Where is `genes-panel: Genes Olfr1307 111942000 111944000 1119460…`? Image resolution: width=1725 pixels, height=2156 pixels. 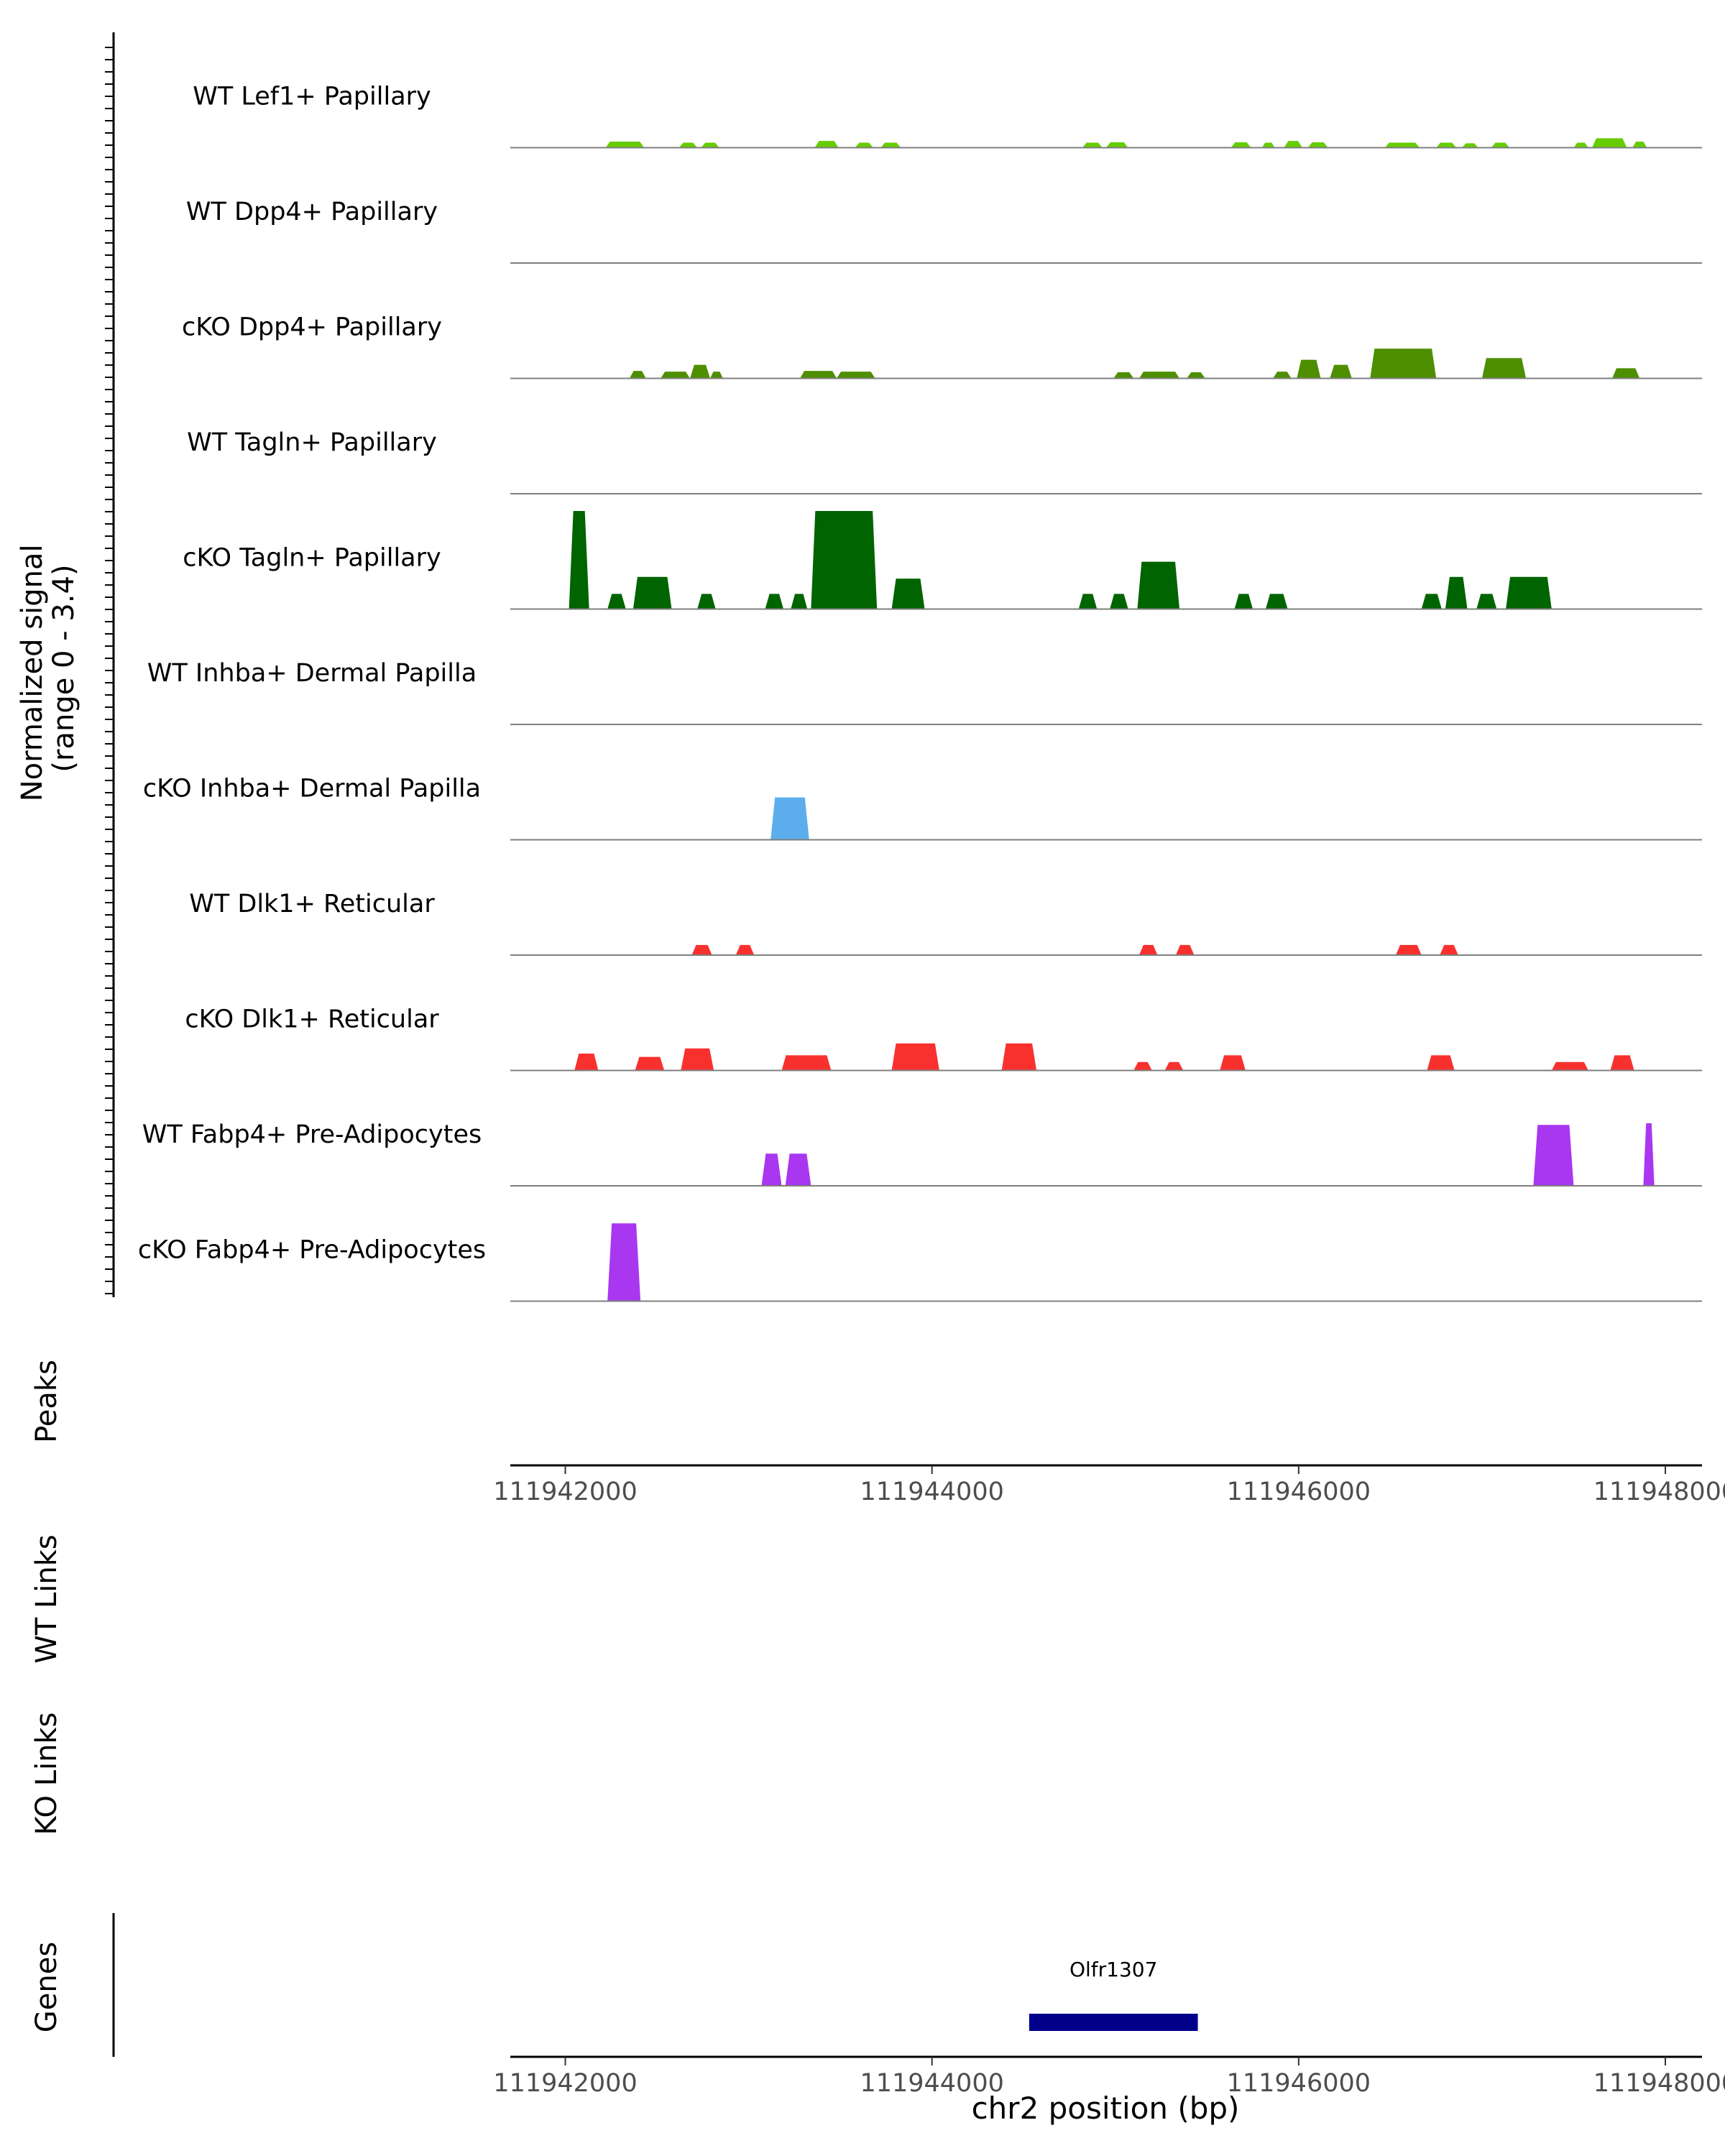
genes-panel: Genes Olfr1307 111942000 111944000 1119460… is located at coordinates (877, 2019).